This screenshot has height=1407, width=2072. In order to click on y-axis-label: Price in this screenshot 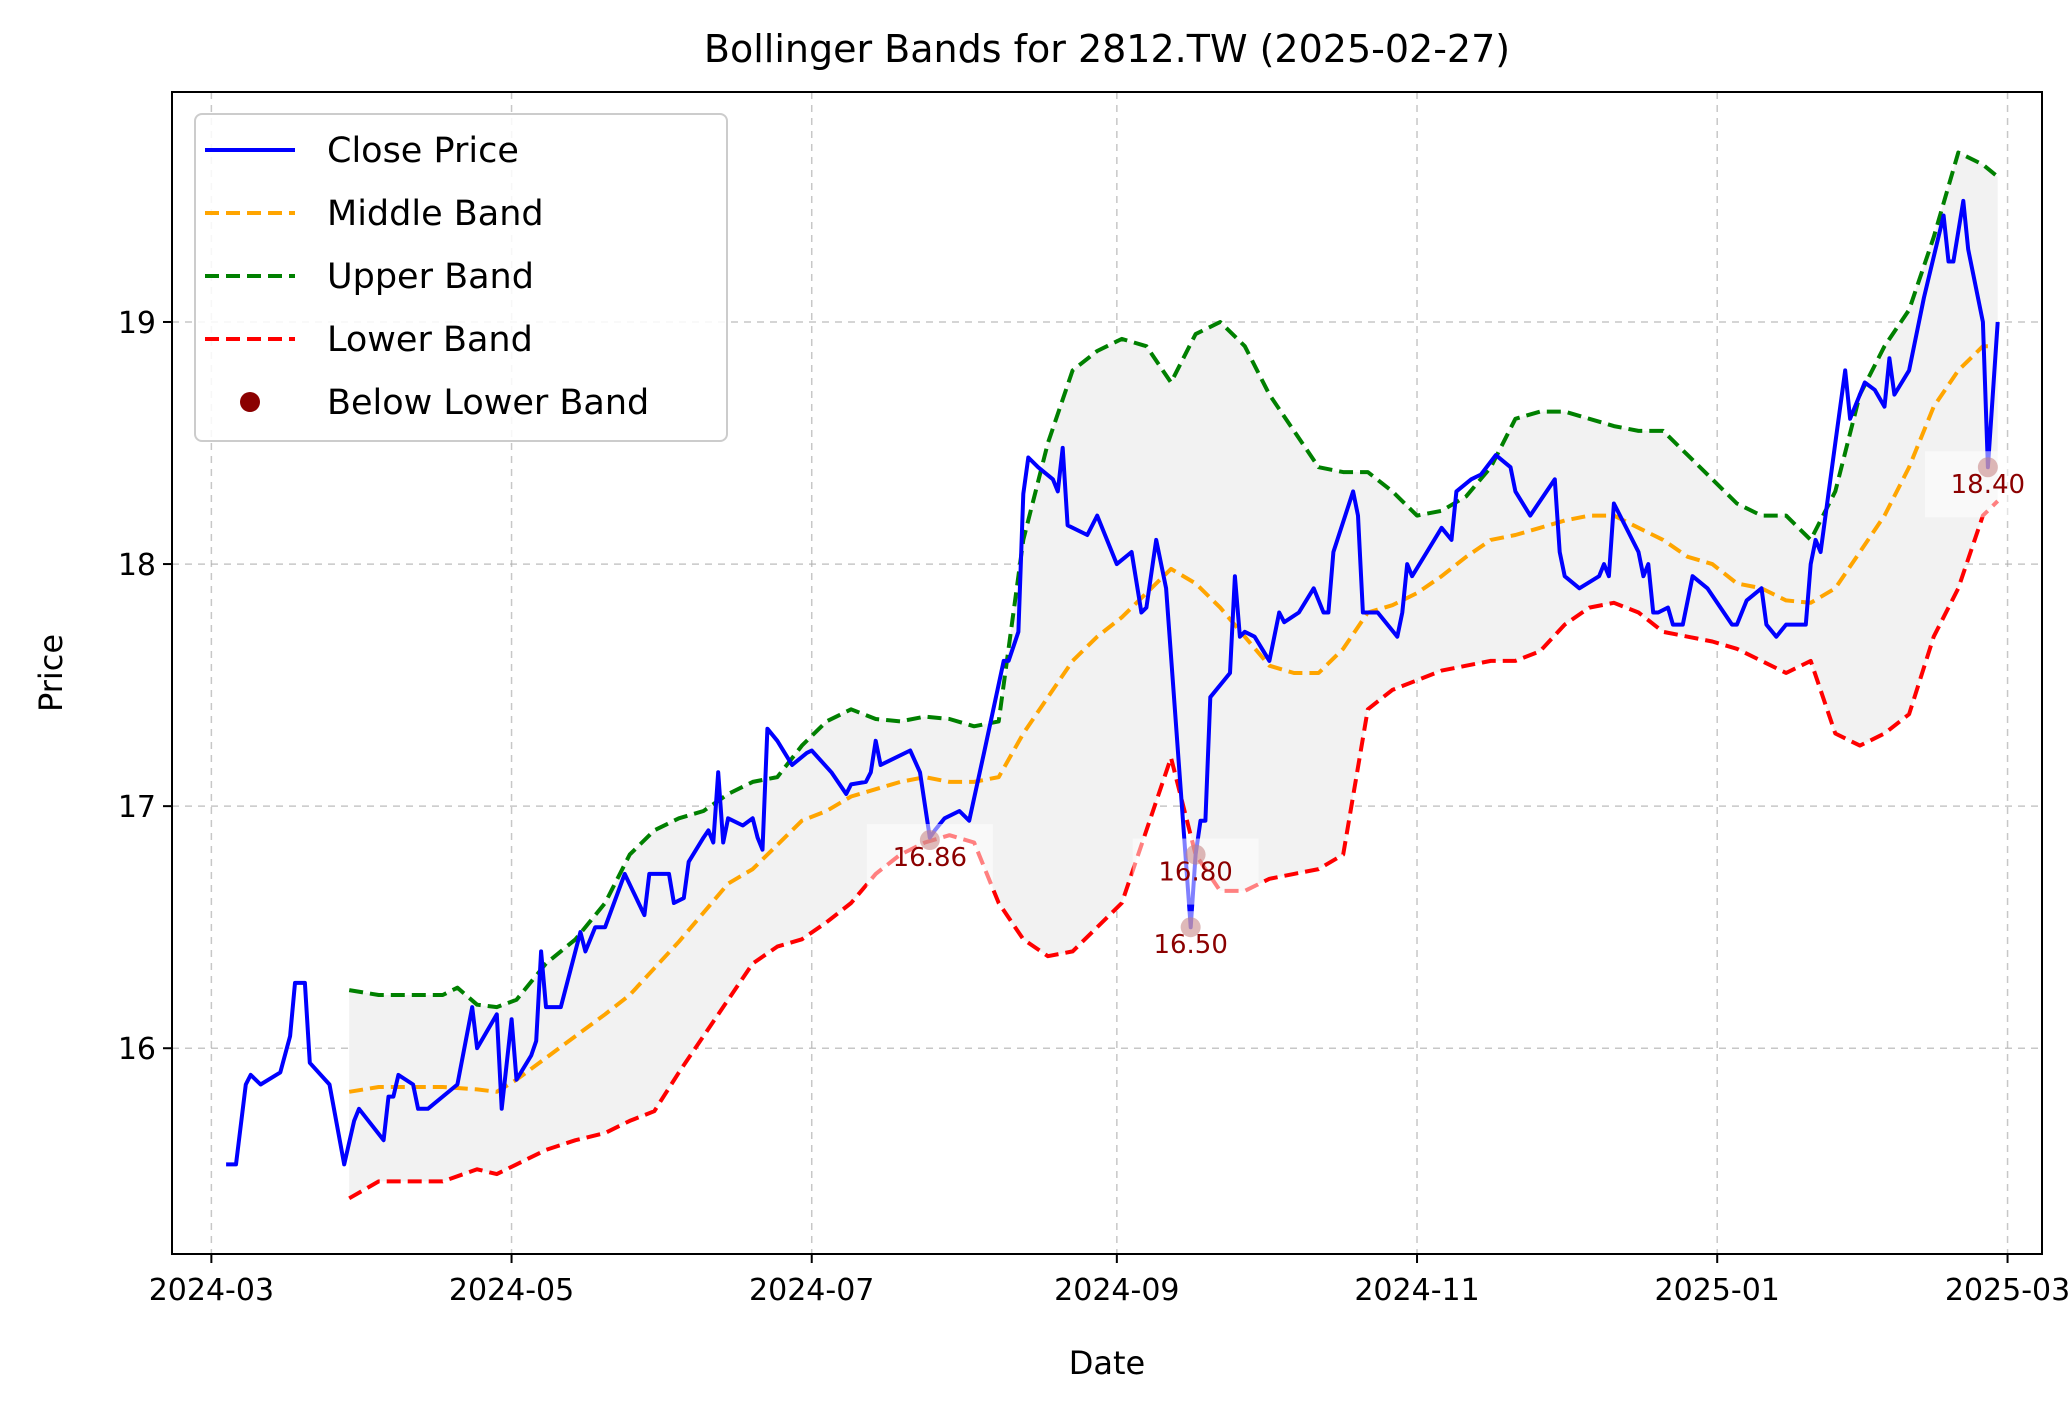, I will do `click(51, 673)`.